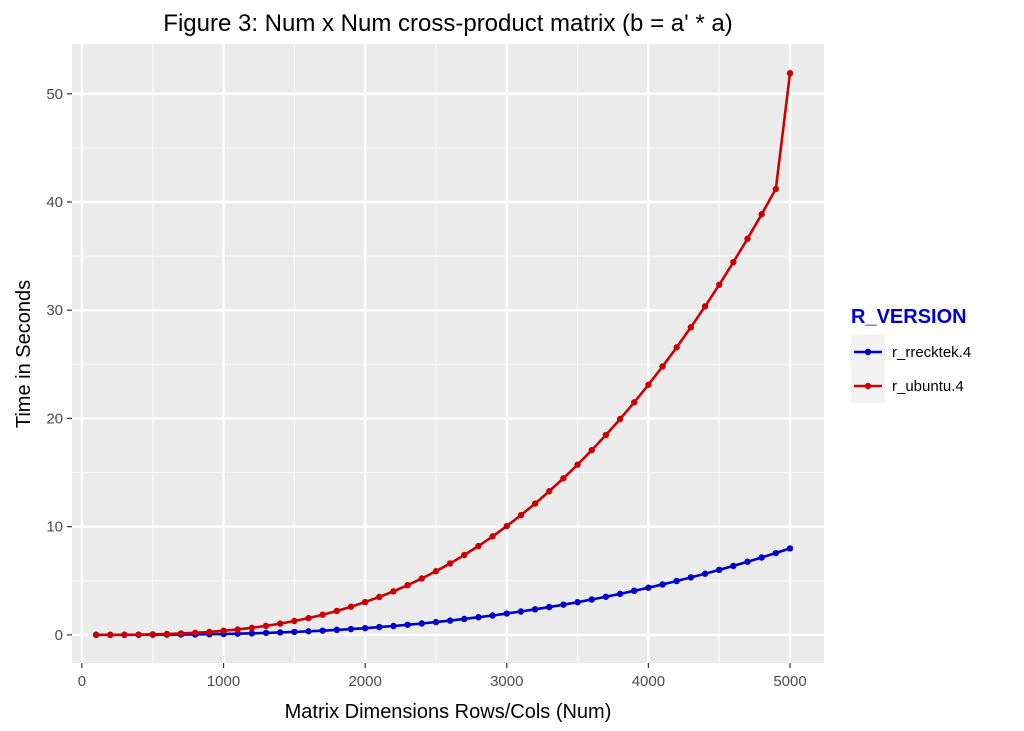  Describe the element at coordinates (54, 310) in the screenshot. I see `y-tick-label: 30` at that location.